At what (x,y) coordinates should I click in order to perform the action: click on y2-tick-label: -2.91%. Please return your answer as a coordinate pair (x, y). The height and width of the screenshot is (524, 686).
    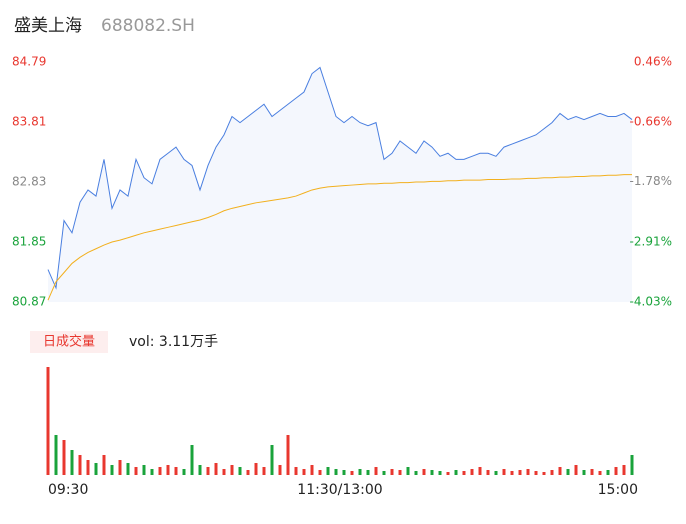
    Looking at the image, I should click on (651, 242).